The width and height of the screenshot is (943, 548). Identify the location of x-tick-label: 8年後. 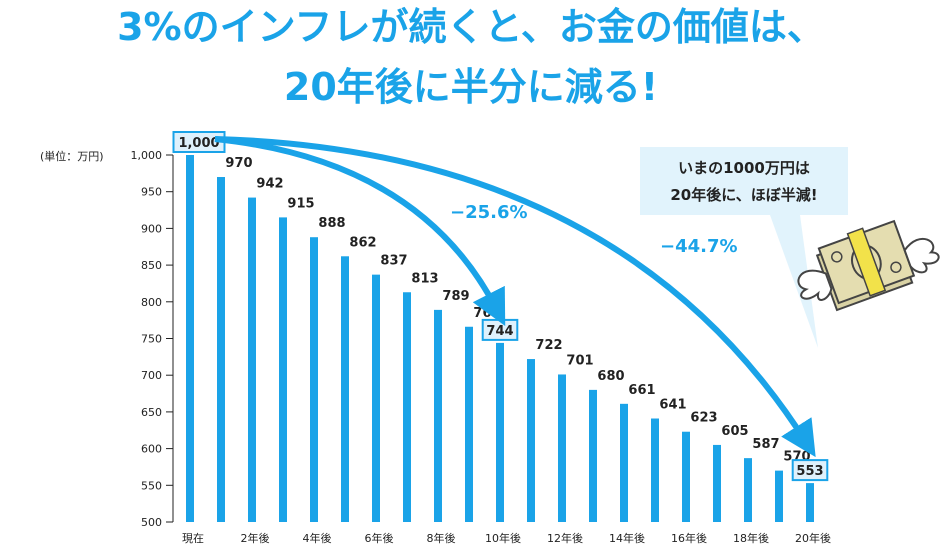
(441, 538).